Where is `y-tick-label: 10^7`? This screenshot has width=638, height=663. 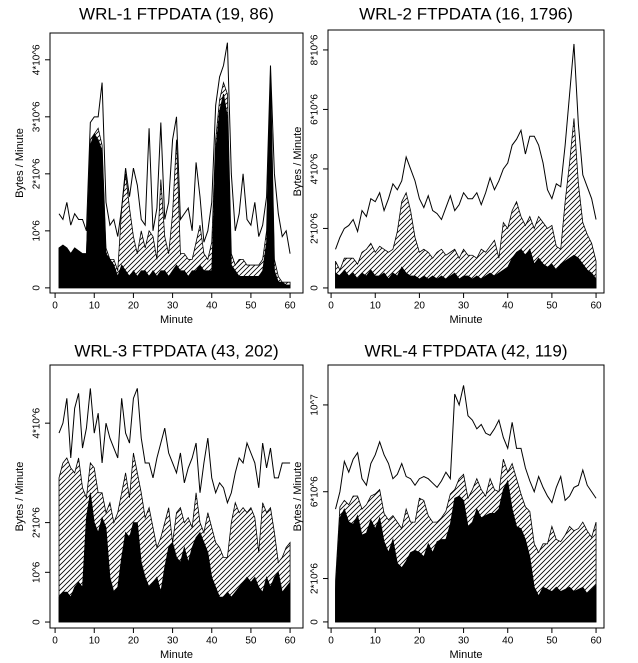 y-tick-label: 10^7 is located at coordinates (315, 405).